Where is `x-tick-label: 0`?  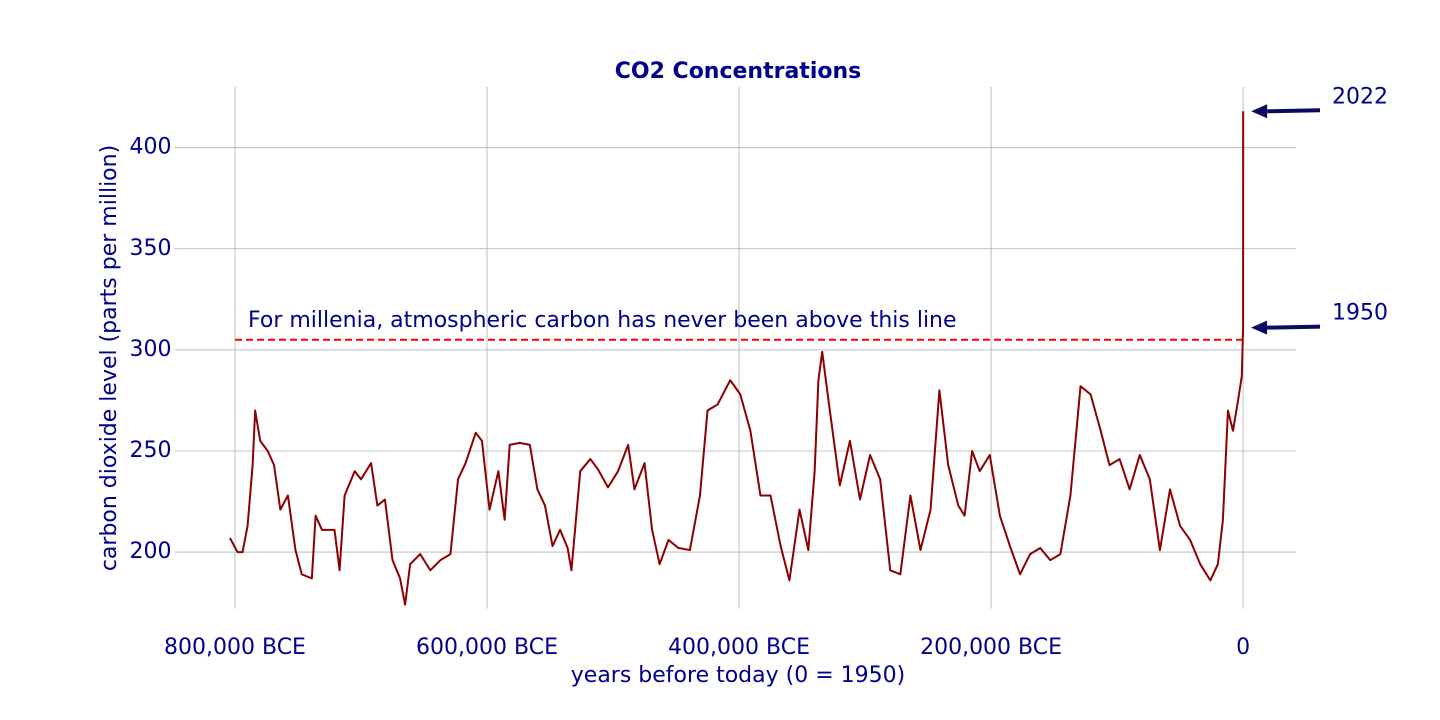
x-tick-label: 0 is located at coordinates (1243, 647).